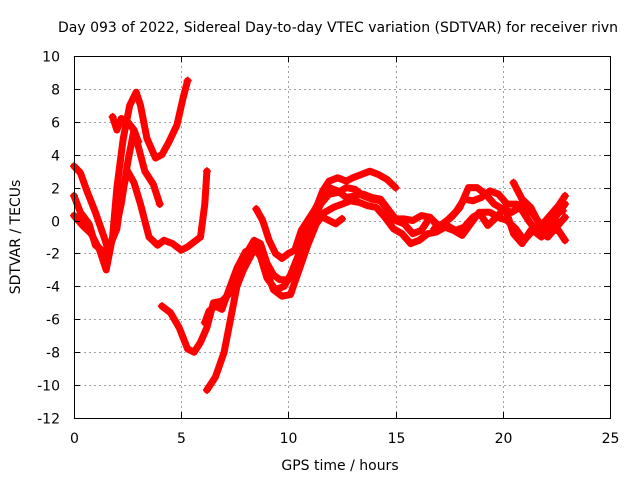  What do you see at coordinates (53, 354) in the screenshot?
I see `y-tick-label: -8` at bounding box center [53, 354].